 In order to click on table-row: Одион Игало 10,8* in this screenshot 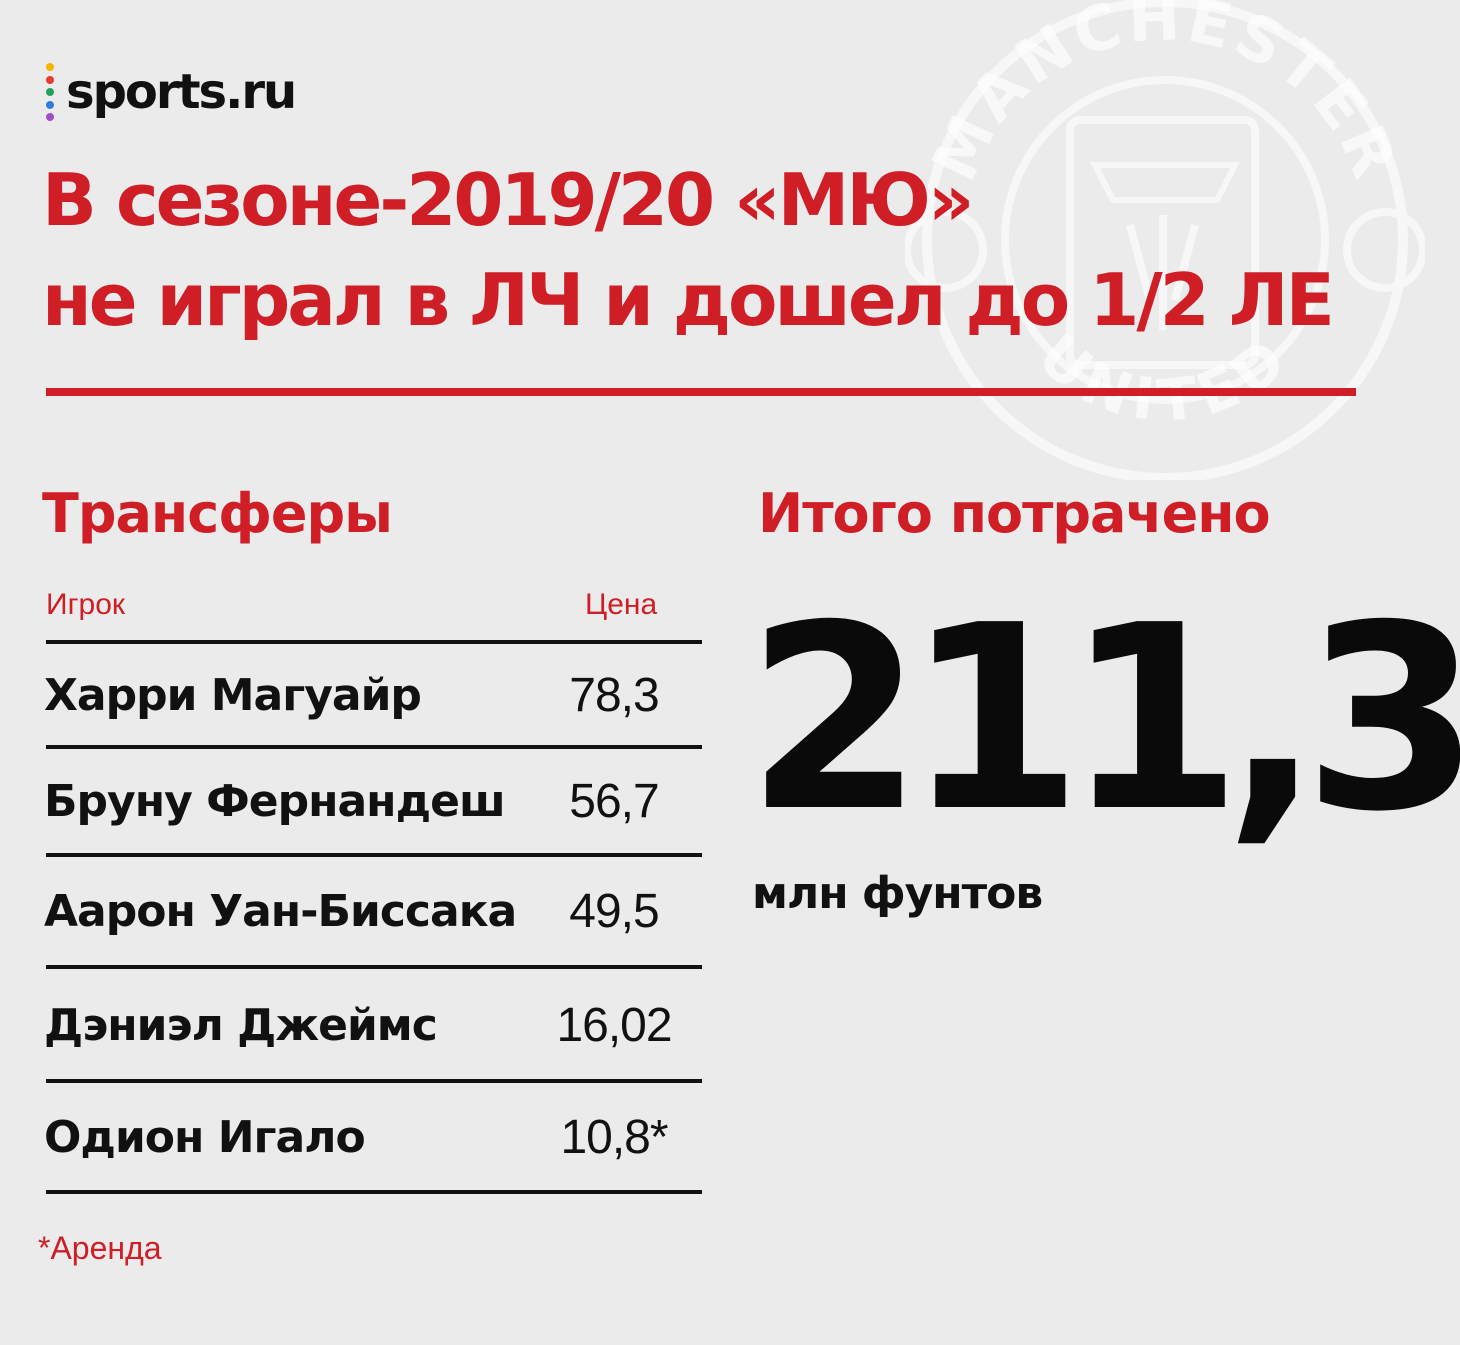, I will do `click(369, 1138)`.